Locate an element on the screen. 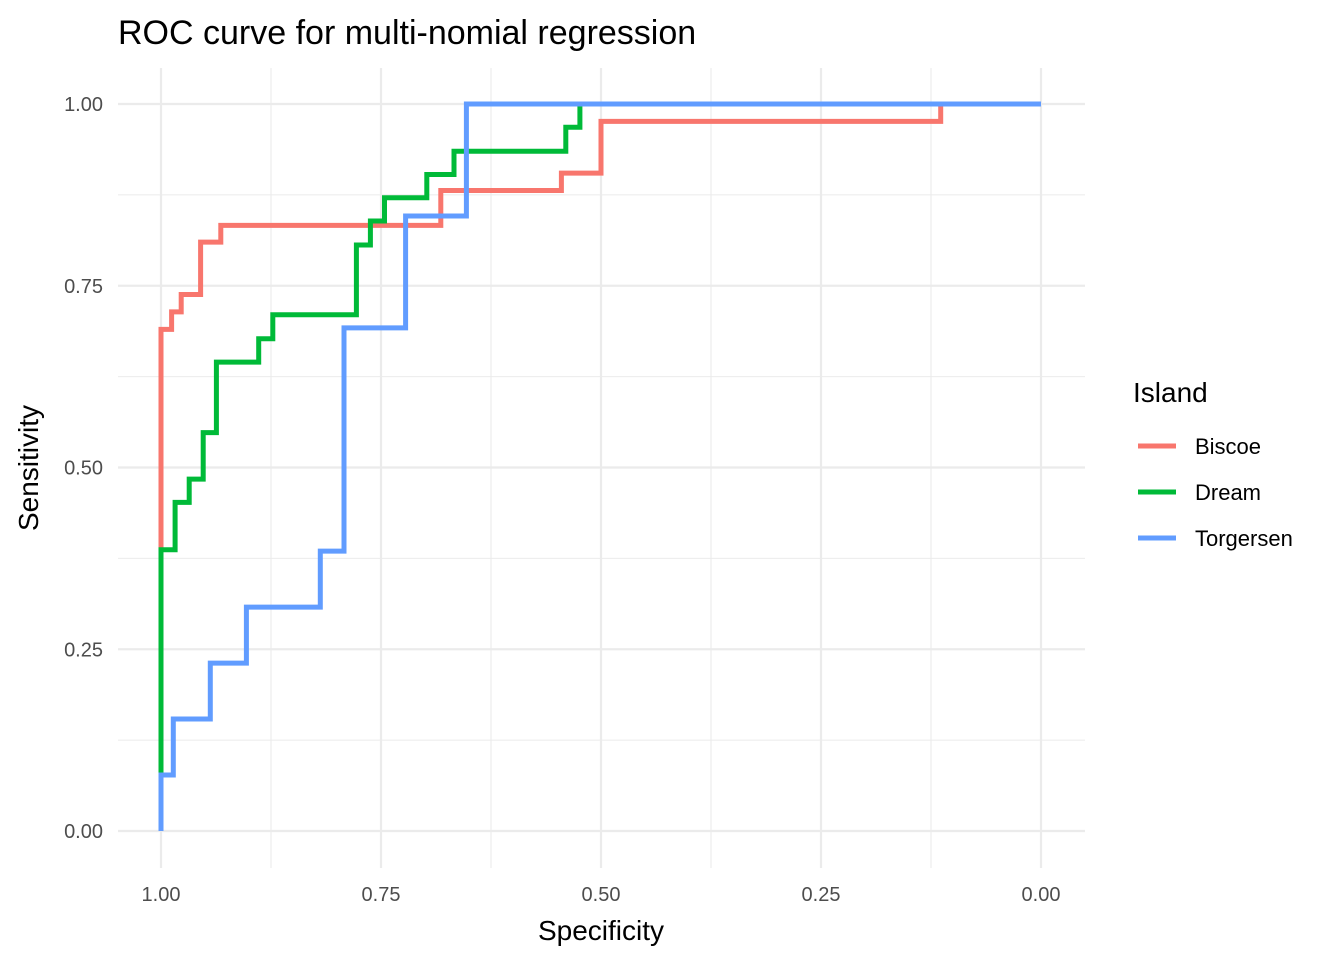  x-axis-title: Specificity is located at coordinates (601, 930).